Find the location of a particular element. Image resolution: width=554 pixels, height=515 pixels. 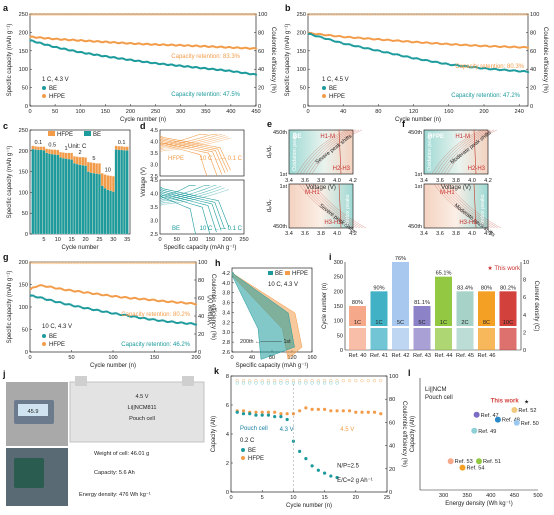

y-tick-label: 150 is located at coordinates (338, 307).